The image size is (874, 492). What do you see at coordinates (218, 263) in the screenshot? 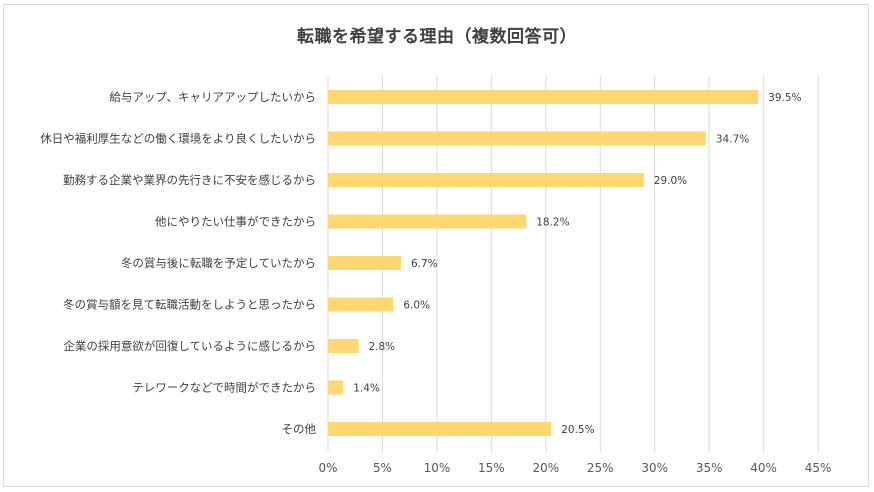
I see `category-label: 冬の賞与後に転職を予定していたから` at bounding box center [218, 263].